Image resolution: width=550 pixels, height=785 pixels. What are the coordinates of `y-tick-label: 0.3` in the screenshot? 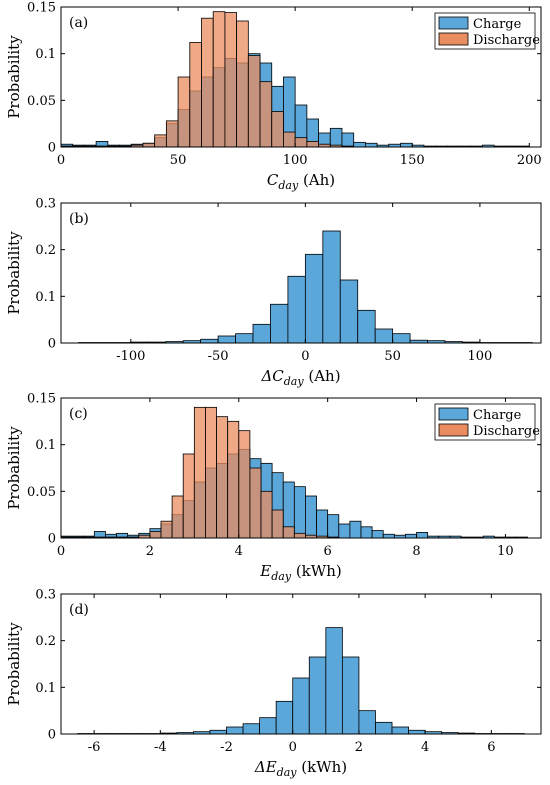 It's located at (45, 204).